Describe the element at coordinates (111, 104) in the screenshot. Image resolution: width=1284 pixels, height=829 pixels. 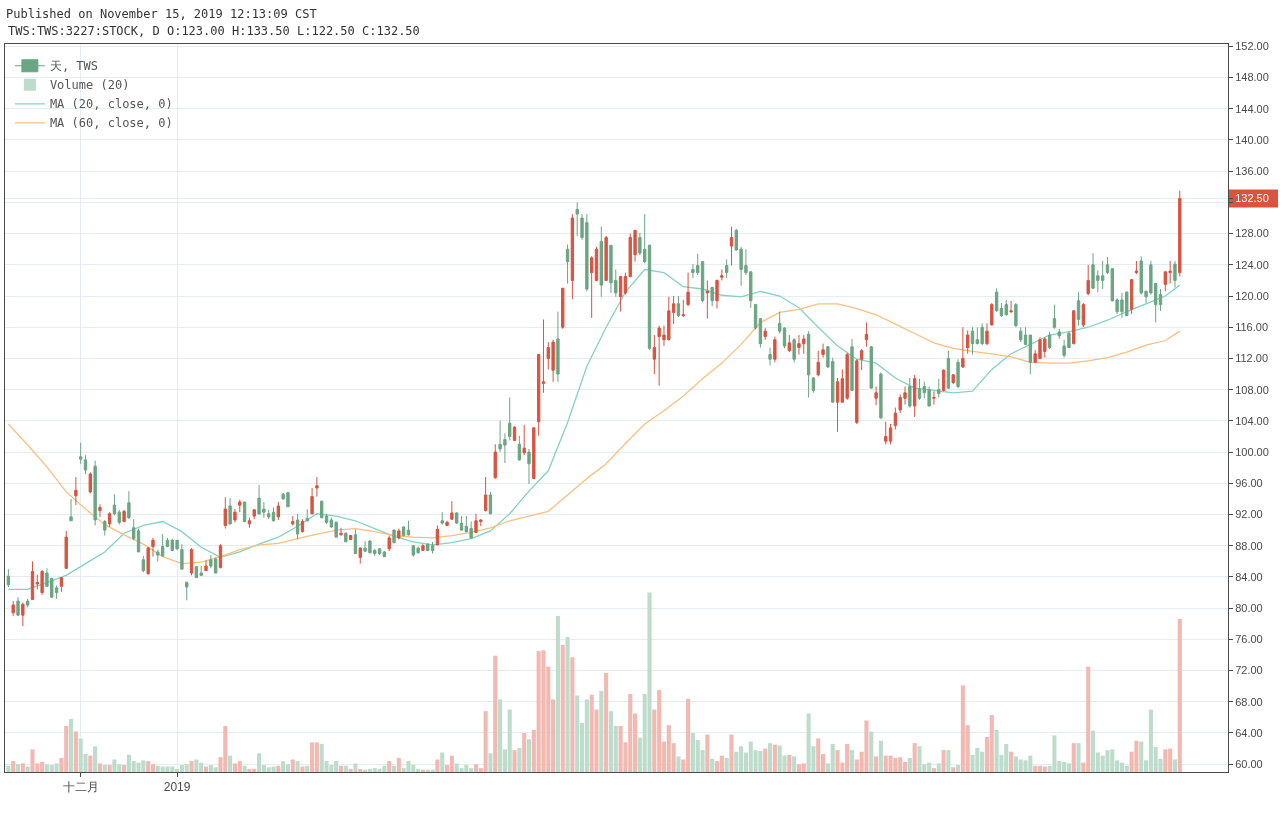
I see `legend-label: MA (20, close, 0)` at that location.